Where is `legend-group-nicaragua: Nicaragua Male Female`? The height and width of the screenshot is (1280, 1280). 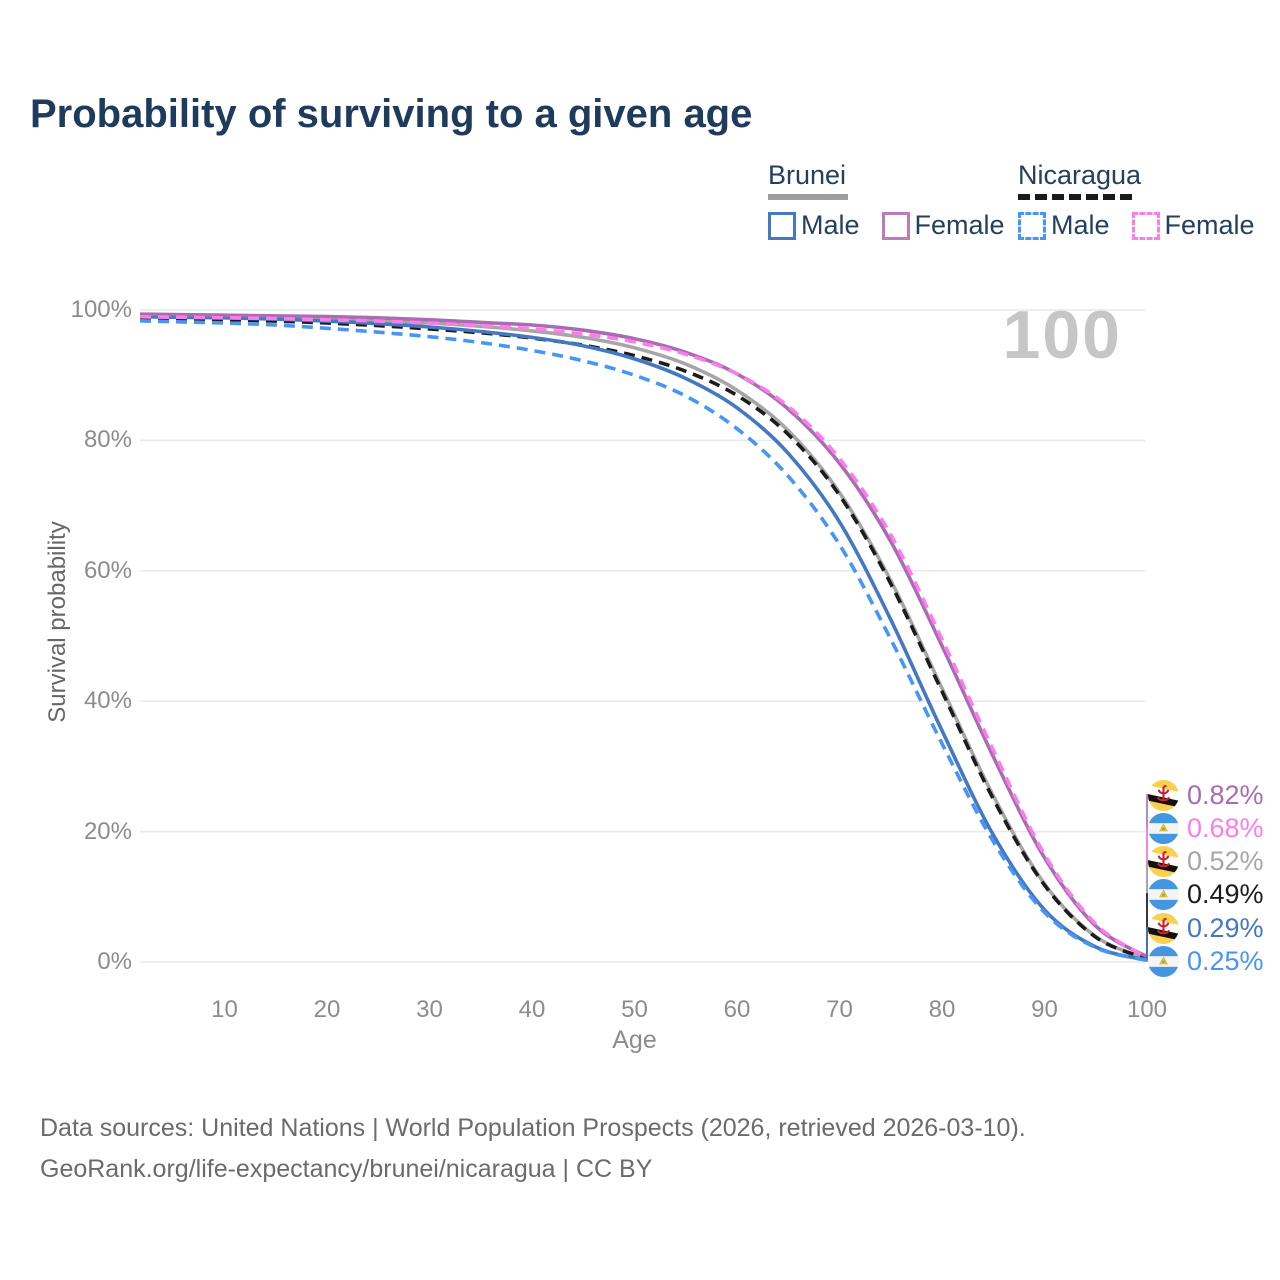
legend-group-nicaragua: Nicaragua Male Female is located at coordinates (1147, 200).